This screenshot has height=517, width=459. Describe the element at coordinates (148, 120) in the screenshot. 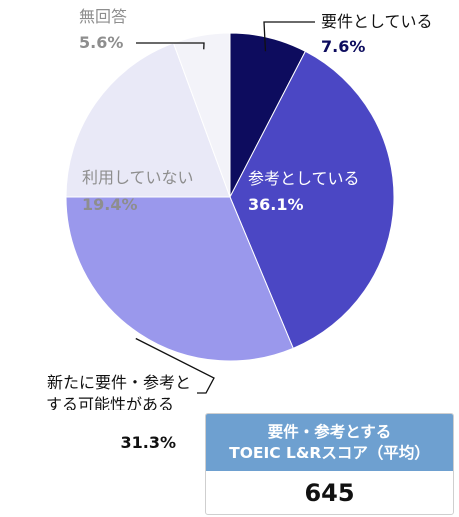

I see `pie-slice-riyo` at that location.